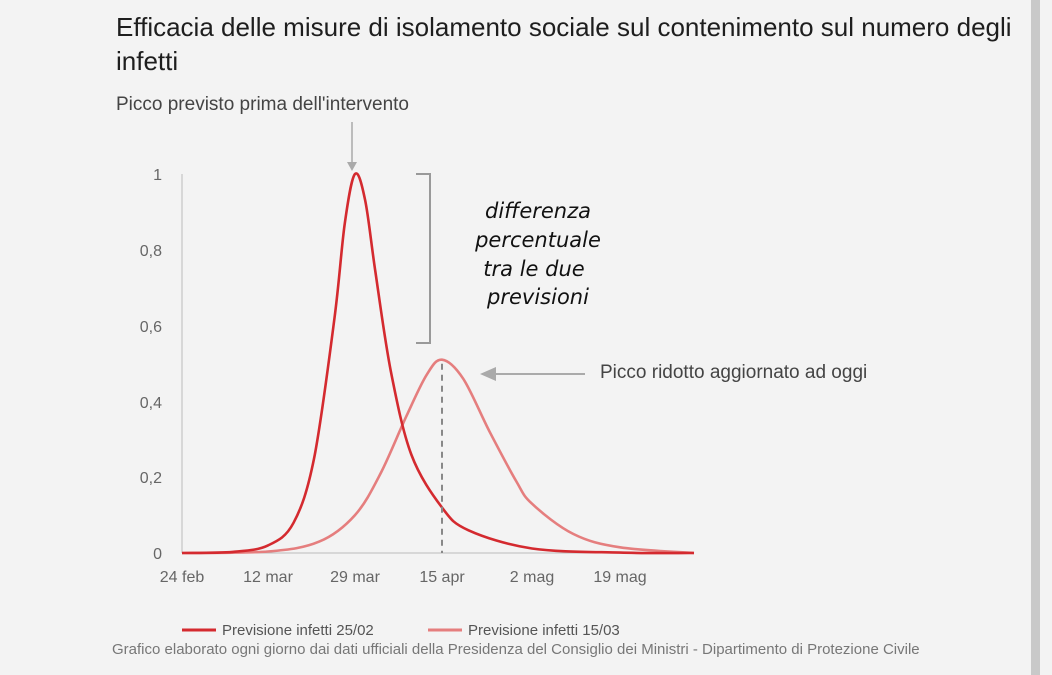  I want to click on x-tick-label: 24 feb, so click(182, 577).